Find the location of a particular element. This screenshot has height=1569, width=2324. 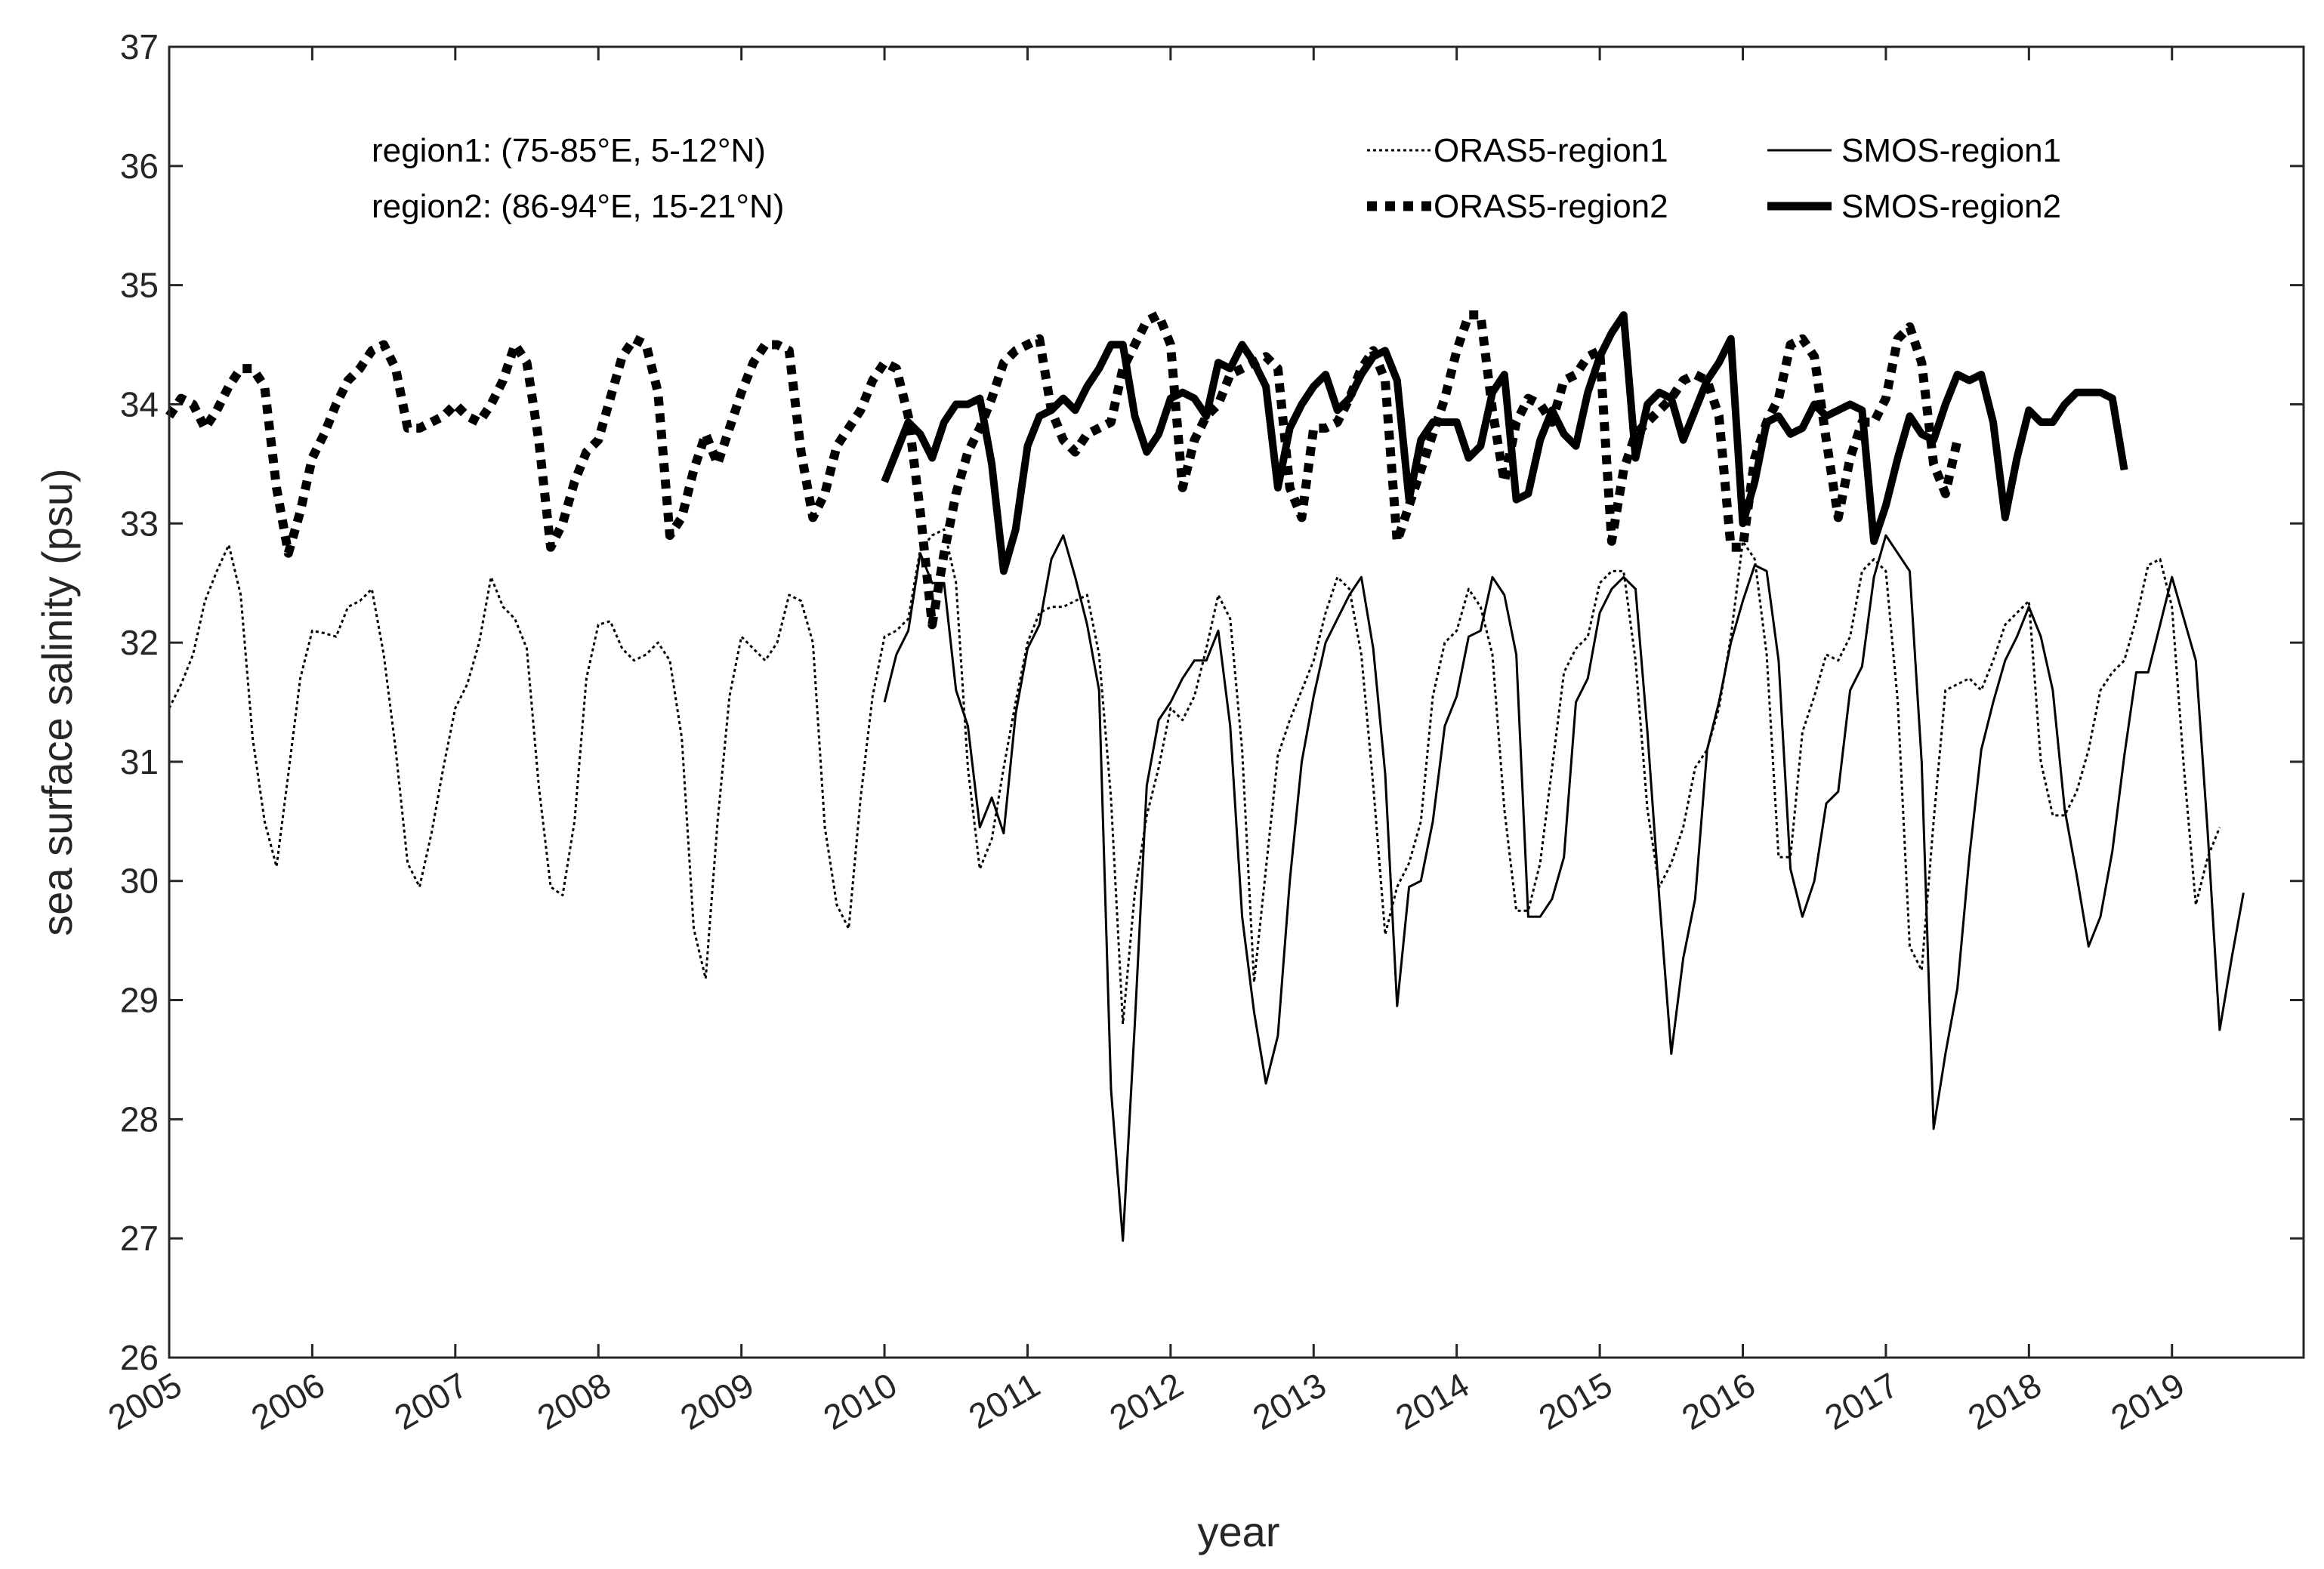

x-axis-label: year is located at coordinates (1239, 1531).